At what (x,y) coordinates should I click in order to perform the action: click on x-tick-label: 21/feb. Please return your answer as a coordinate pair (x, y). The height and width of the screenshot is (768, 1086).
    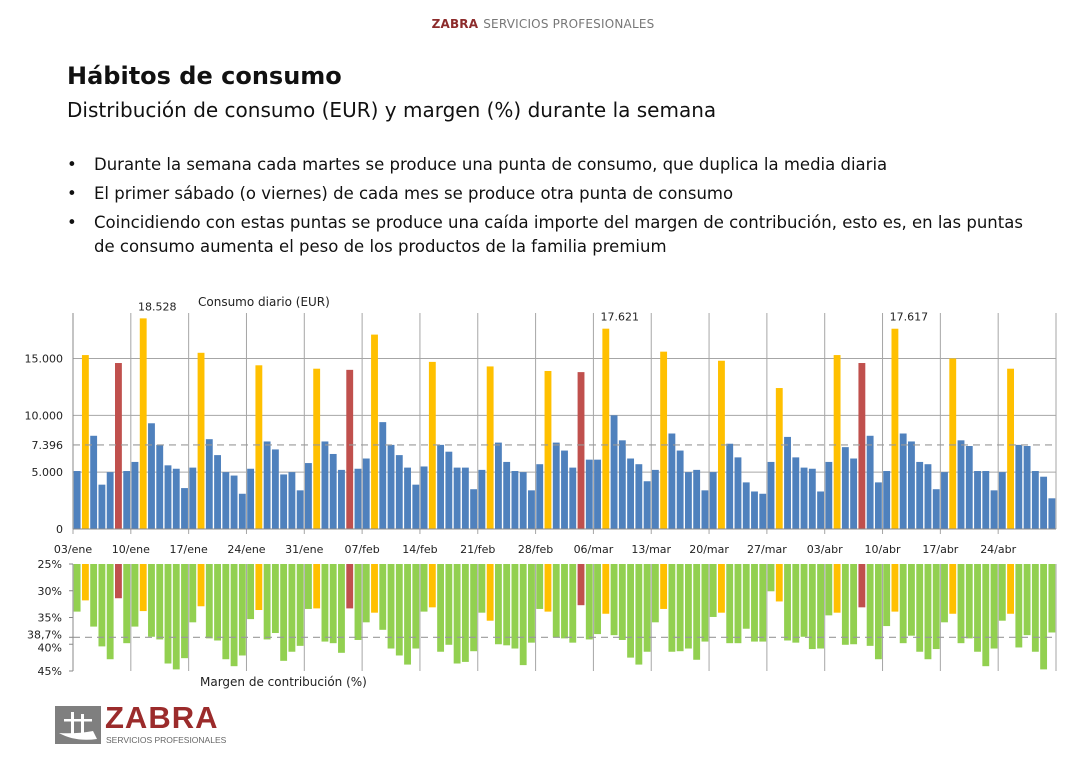
    Looking at the image, I should click on (477, 549).